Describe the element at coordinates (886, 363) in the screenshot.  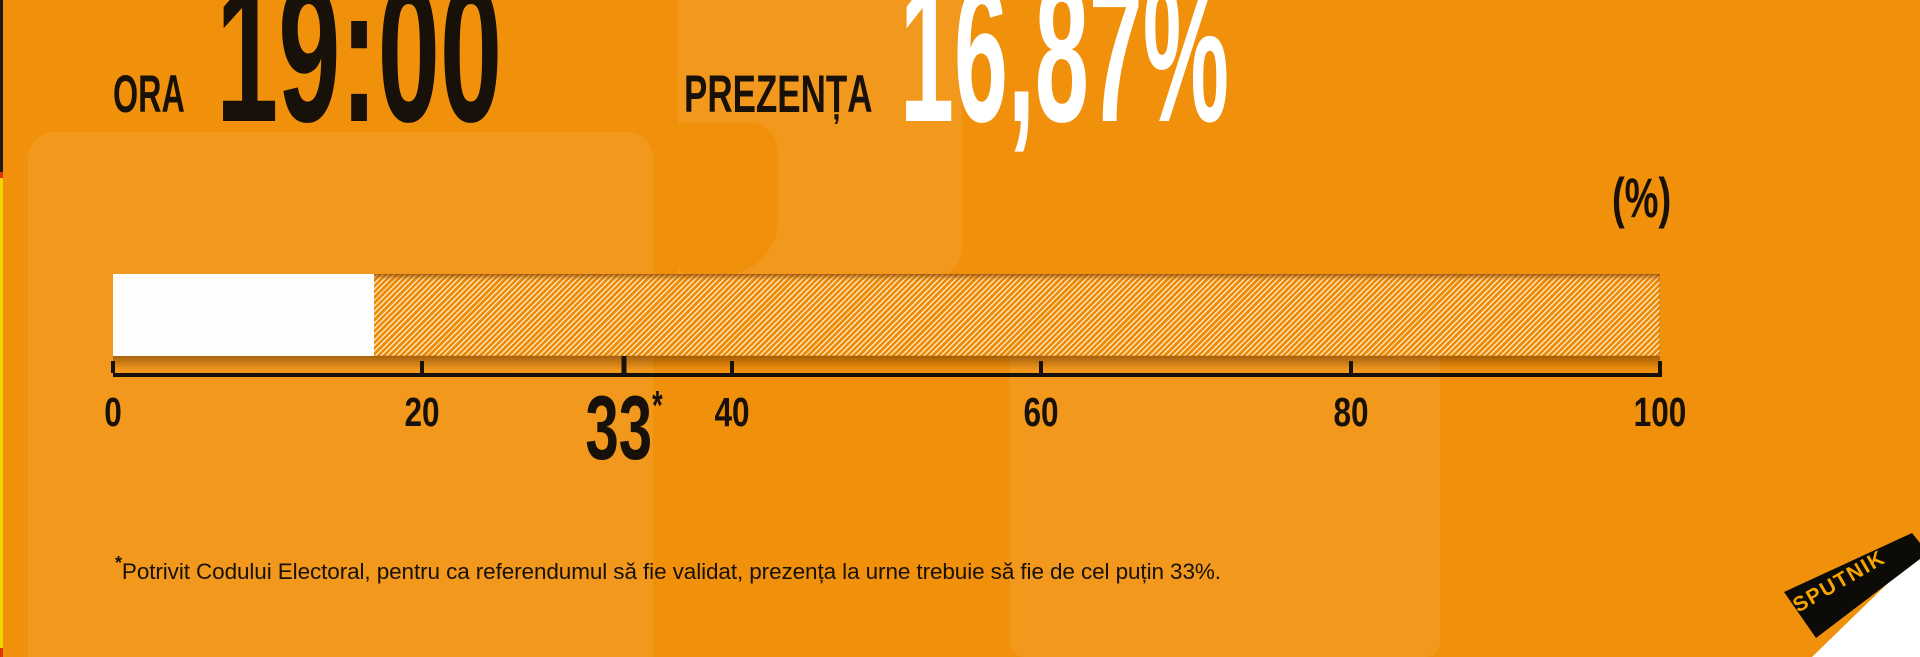
I see `bar-drop-shadow` at that location.